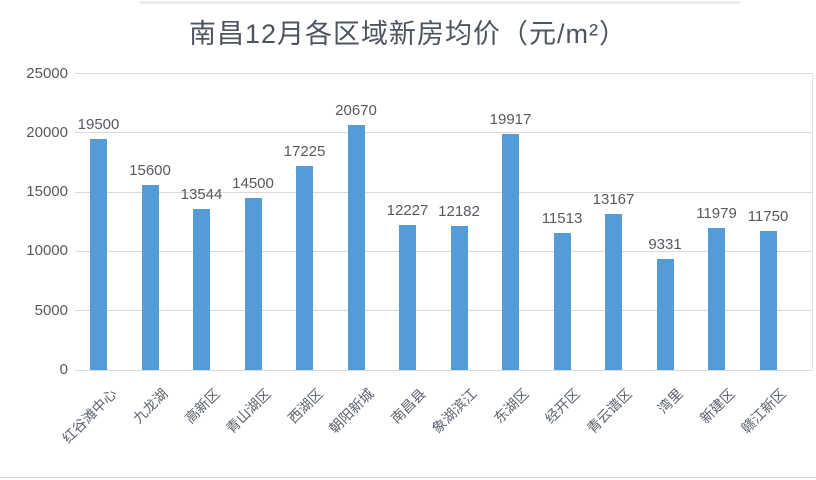 This screenshot has width=816, height=480. What do you see at coordinates (98, 124) in the screenshot?
I see `bar-value-label: 19500` at bounding box center [98, 124].